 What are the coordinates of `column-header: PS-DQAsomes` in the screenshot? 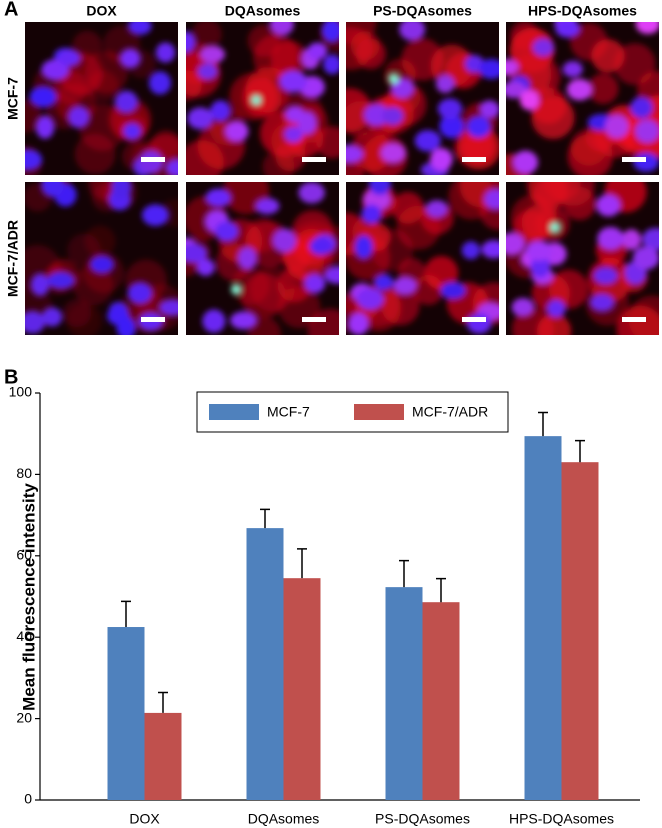 It's located at (422, 11).